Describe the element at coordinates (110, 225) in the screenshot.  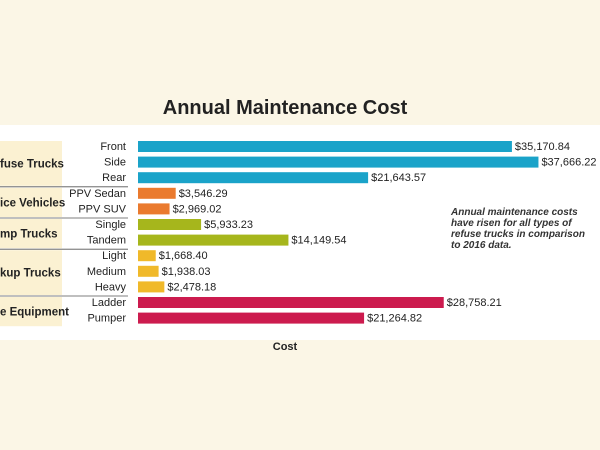
I see `bar-category-label: Single` at that location.